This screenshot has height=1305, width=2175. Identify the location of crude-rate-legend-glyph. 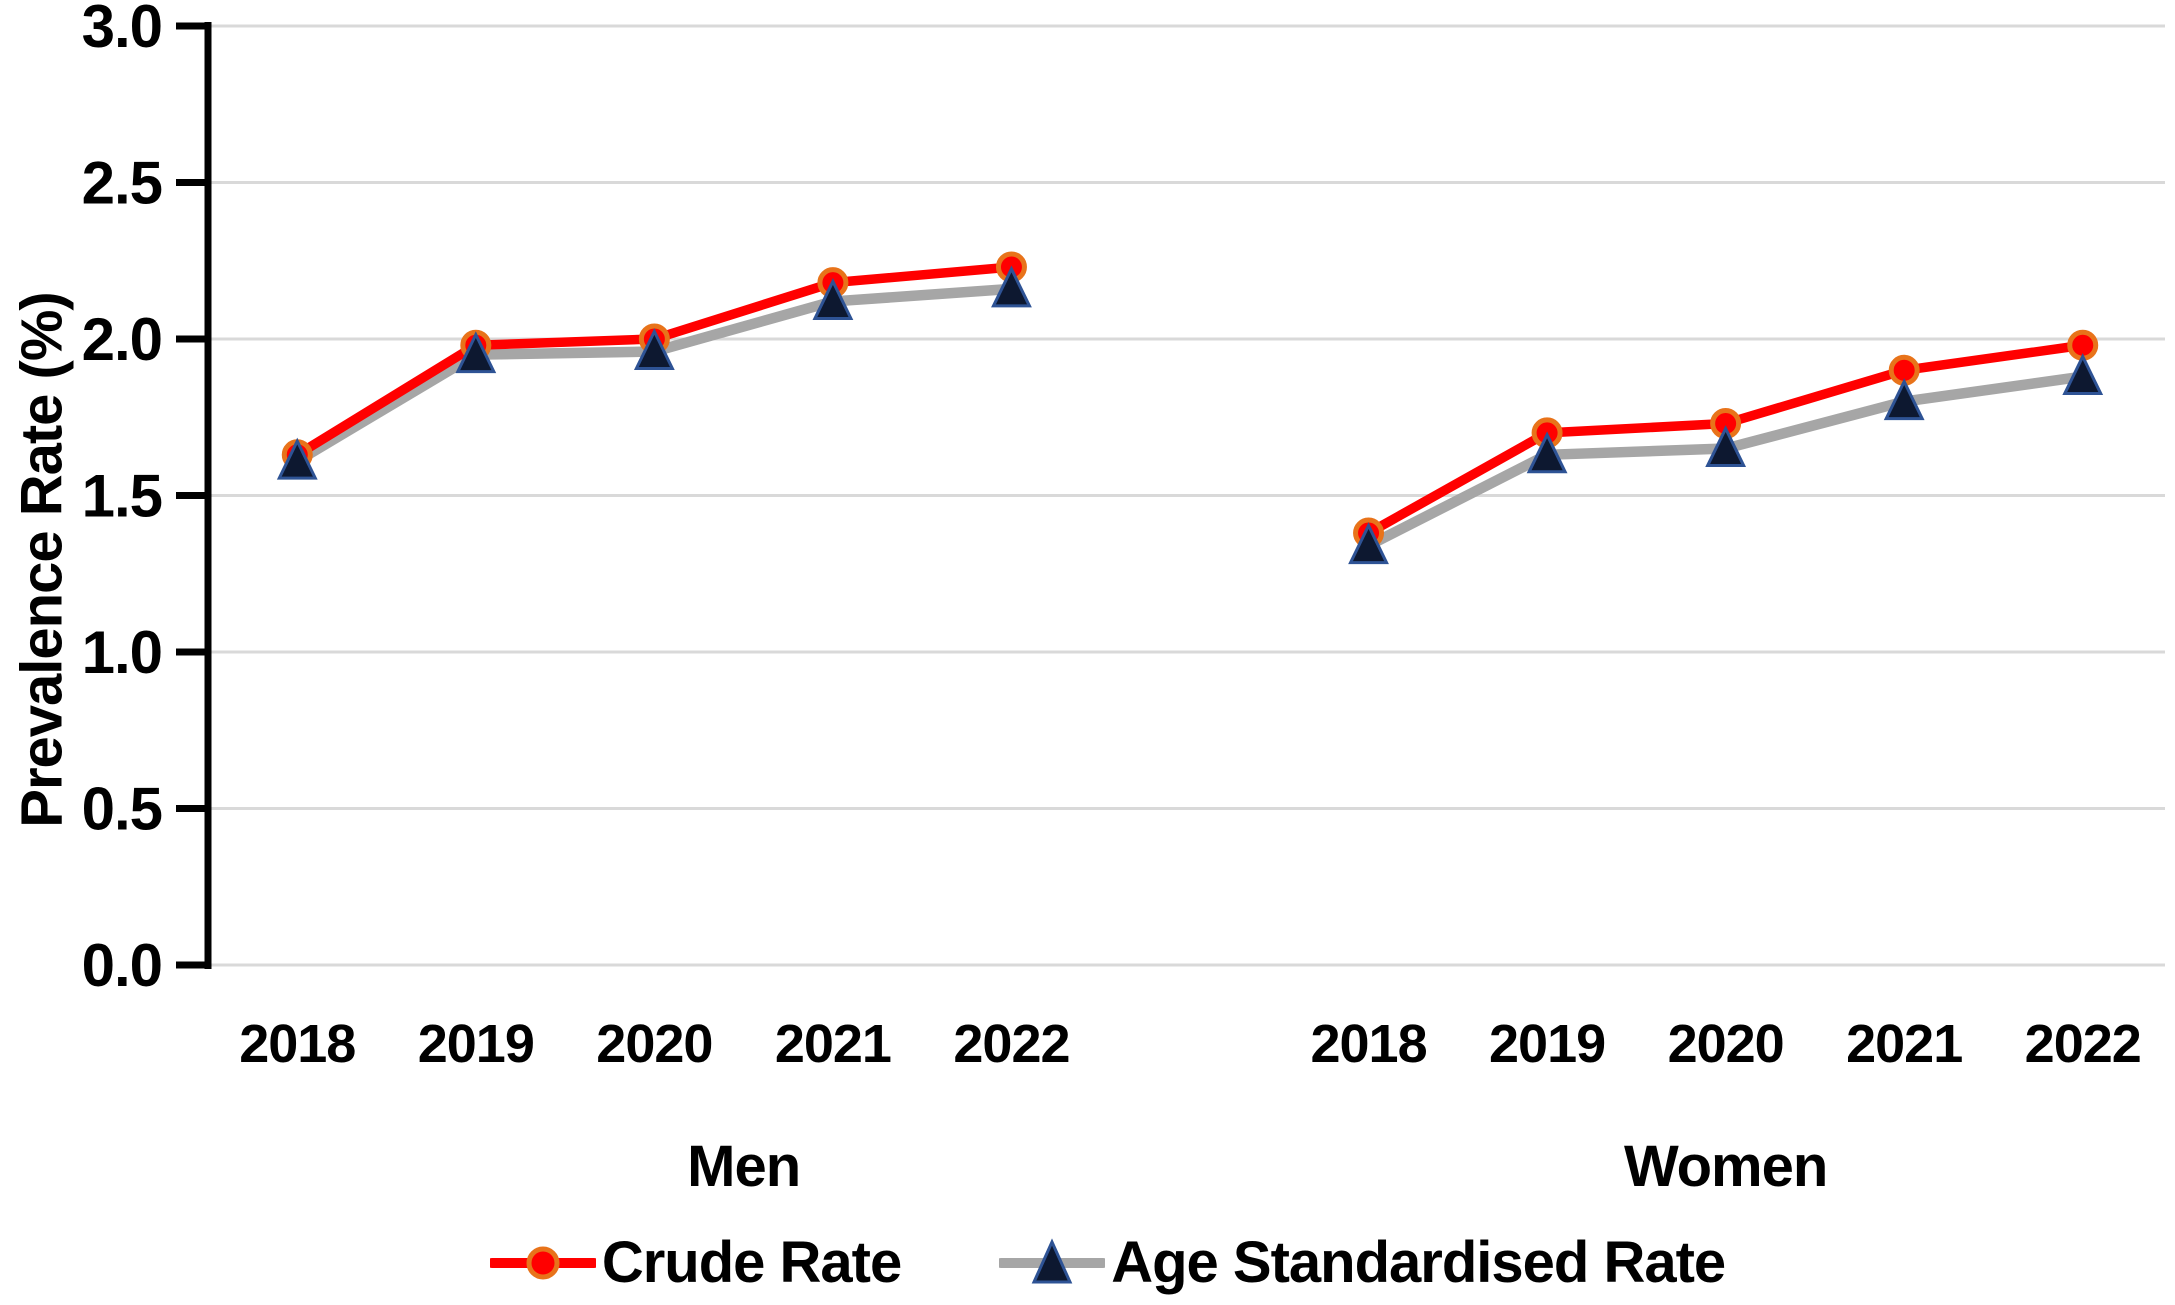
(542, 1263).